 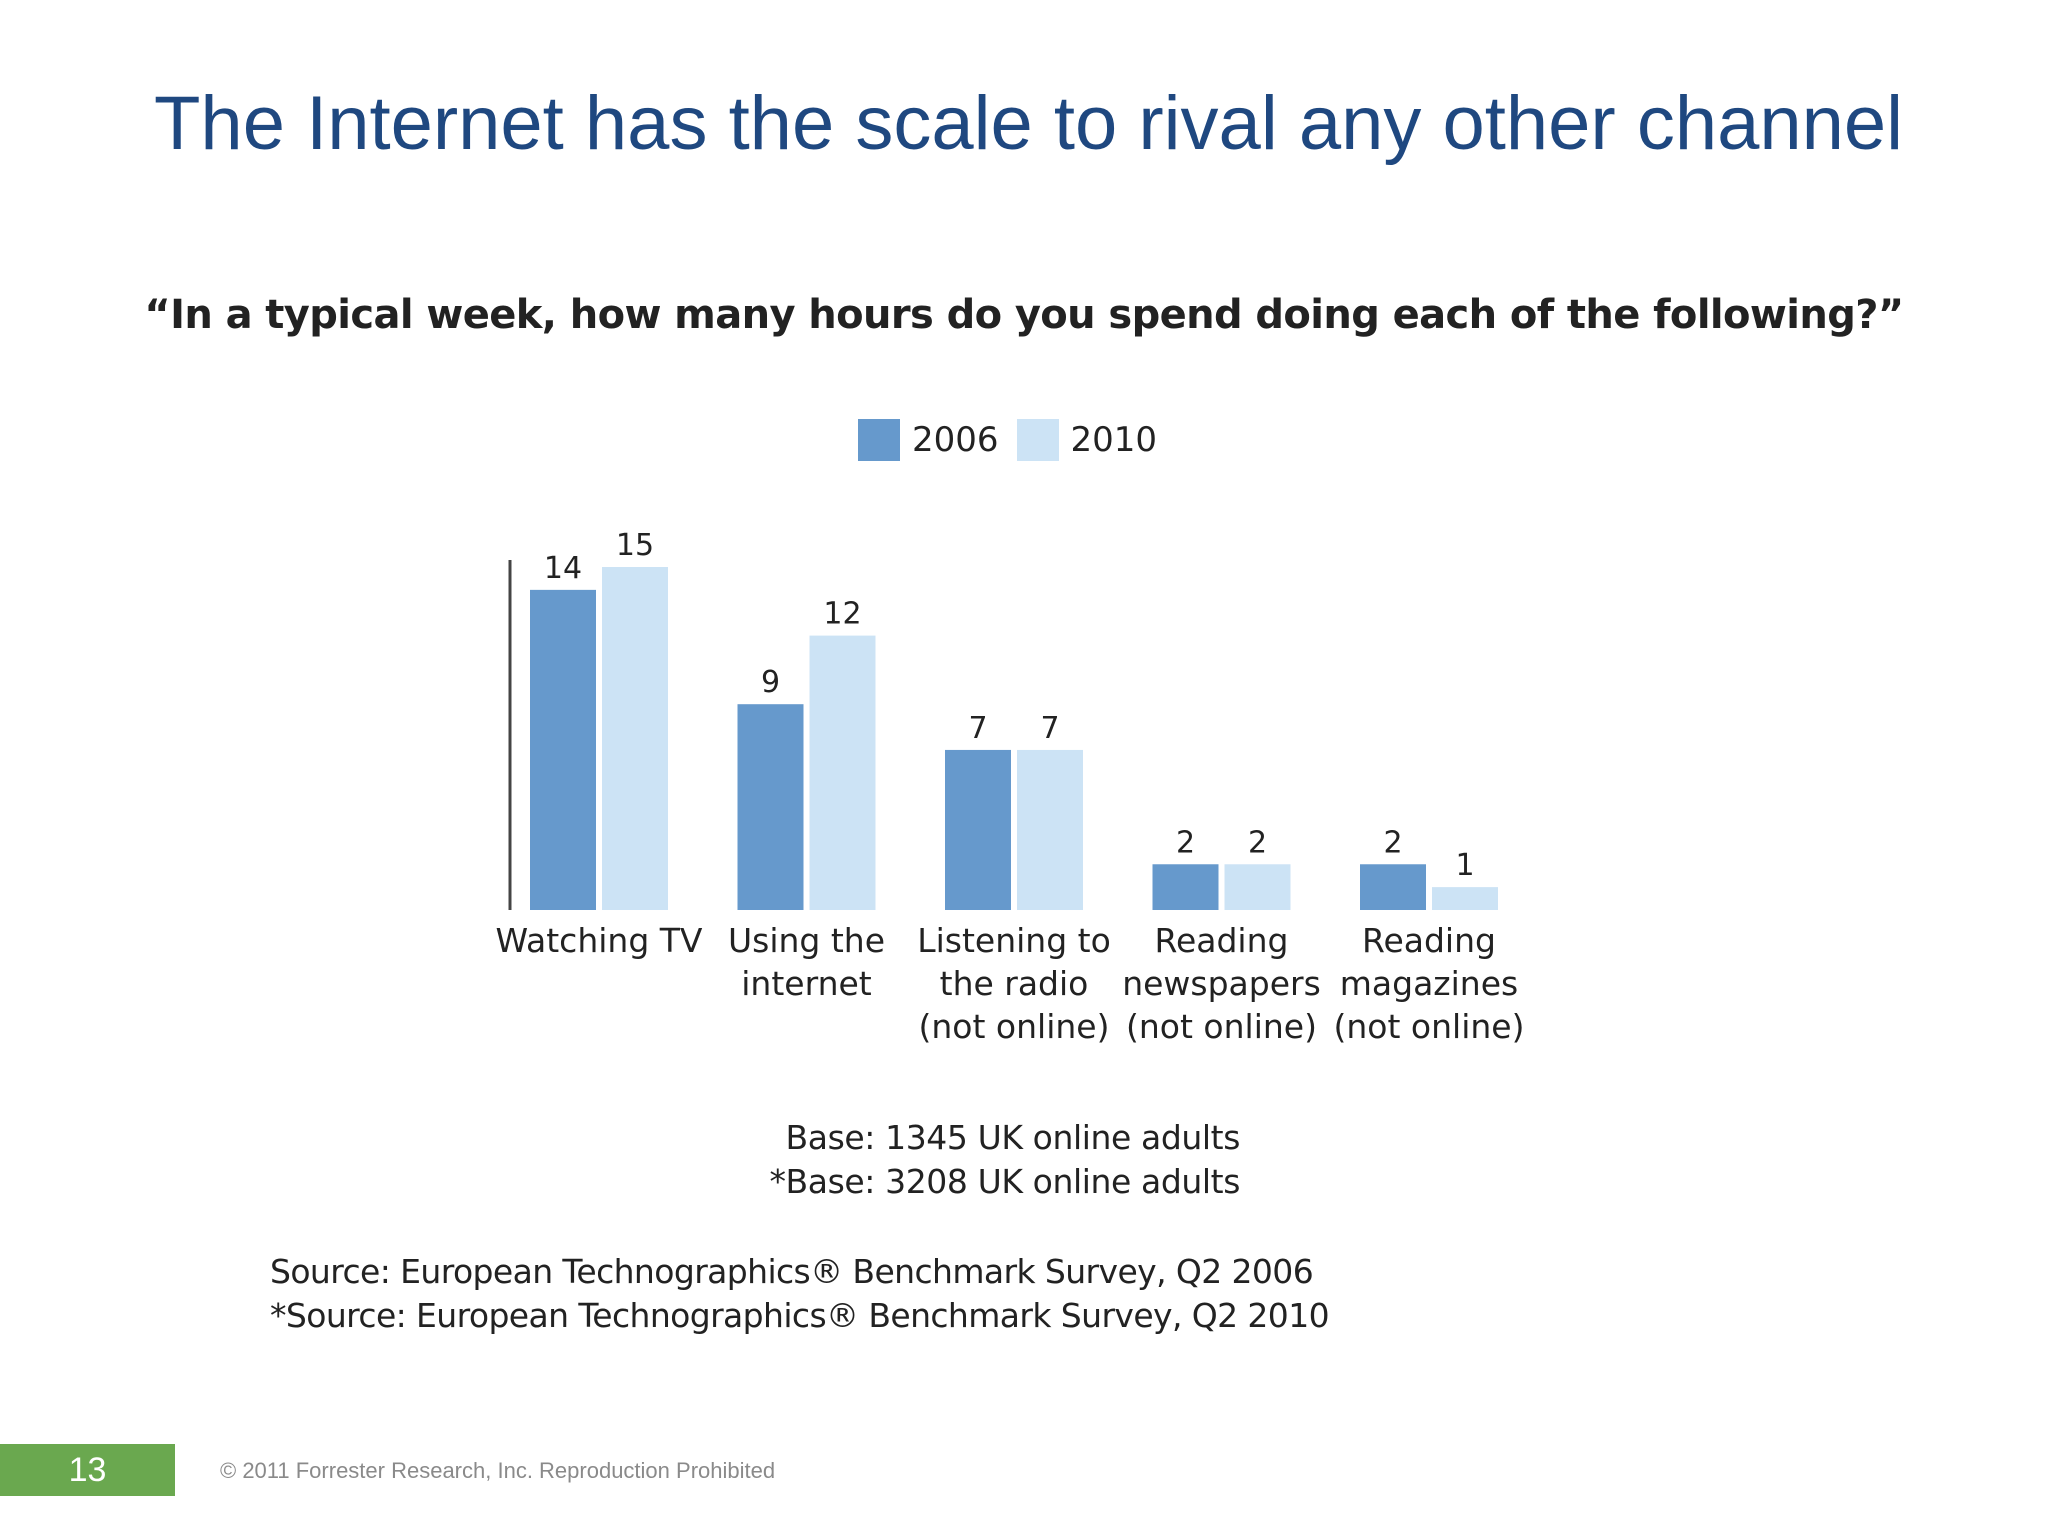 I want to click on category-label-2-0: Listening to, so click(x=1014, y=940).